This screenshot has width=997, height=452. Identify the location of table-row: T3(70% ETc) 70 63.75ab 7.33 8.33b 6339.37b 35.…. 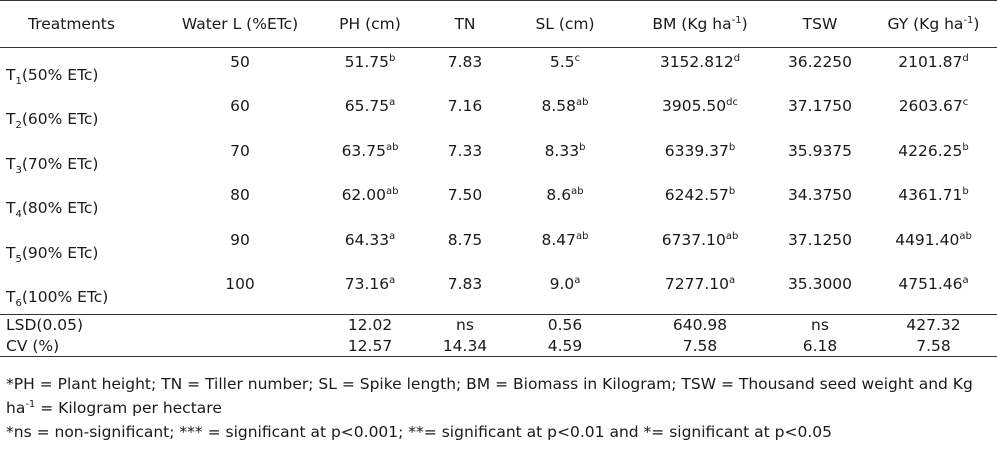
(498, 159).